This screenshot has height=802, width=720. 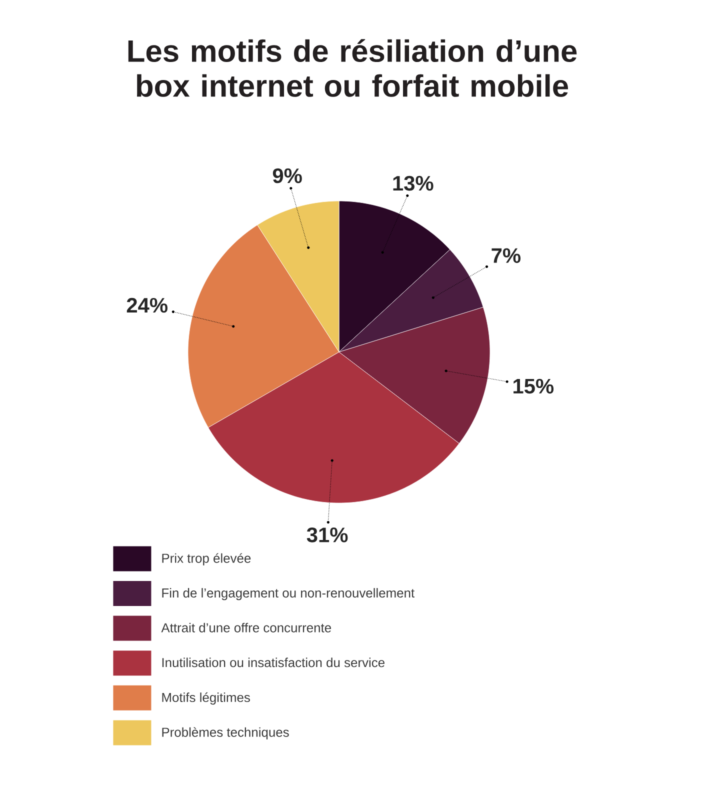 I want to click on chart-title: Les motifs de résiliation d’une box internet ou forfait mobile, so click(x=352, y=68).